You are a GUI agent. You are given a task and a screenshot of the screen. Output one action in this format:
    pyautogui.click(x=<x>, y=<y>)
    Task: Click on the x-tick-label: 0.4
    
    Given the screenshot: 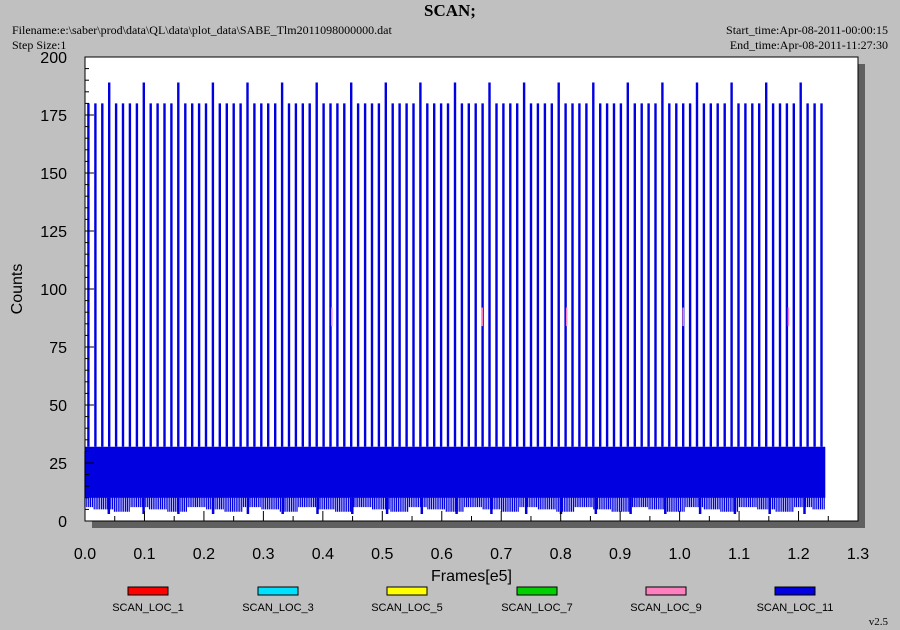 What is the action you would take?
    pyautogui.click(x=323, y=554)
    